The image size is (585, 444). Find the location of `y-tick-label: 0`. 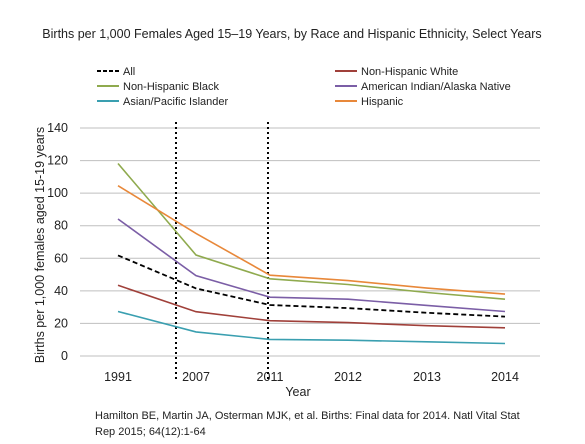

y-tick-label: 0 is located at coordinates (64, 356).